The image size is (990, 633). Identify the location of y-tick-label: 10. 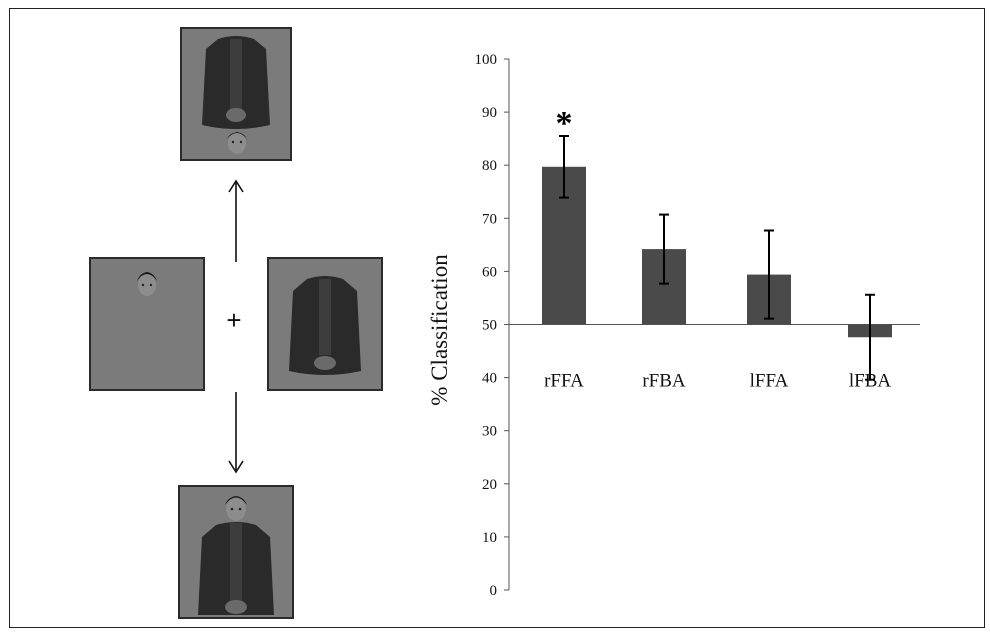
(489, 538).